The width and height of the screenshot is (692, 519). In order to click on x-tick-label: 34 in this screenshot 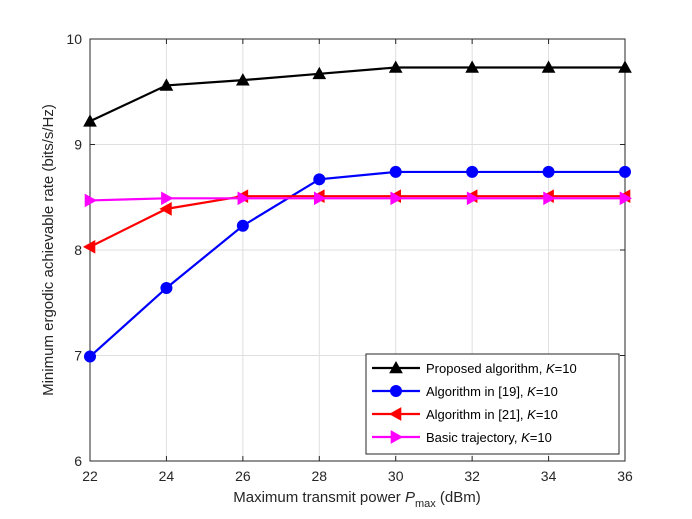, I will do `click(549, 476)`.